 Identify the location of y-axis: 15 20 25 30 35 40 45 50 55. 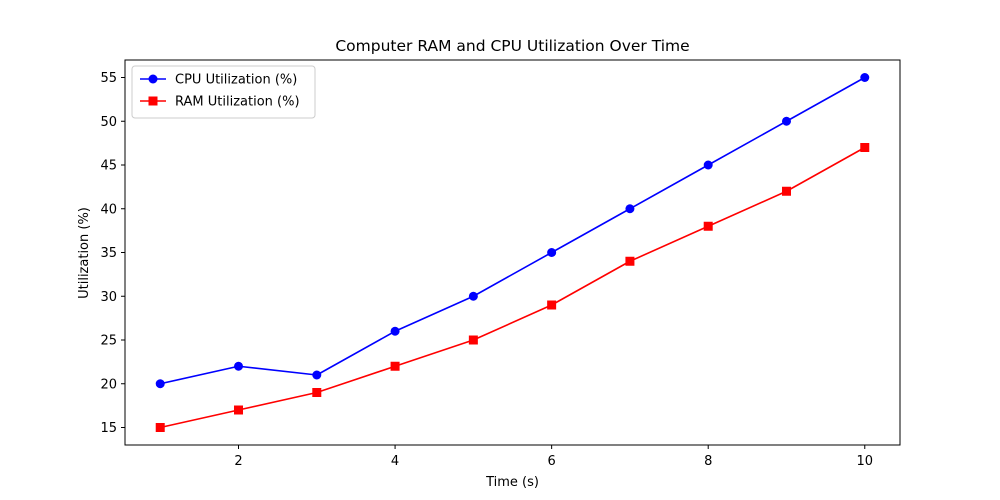
(112, 253).